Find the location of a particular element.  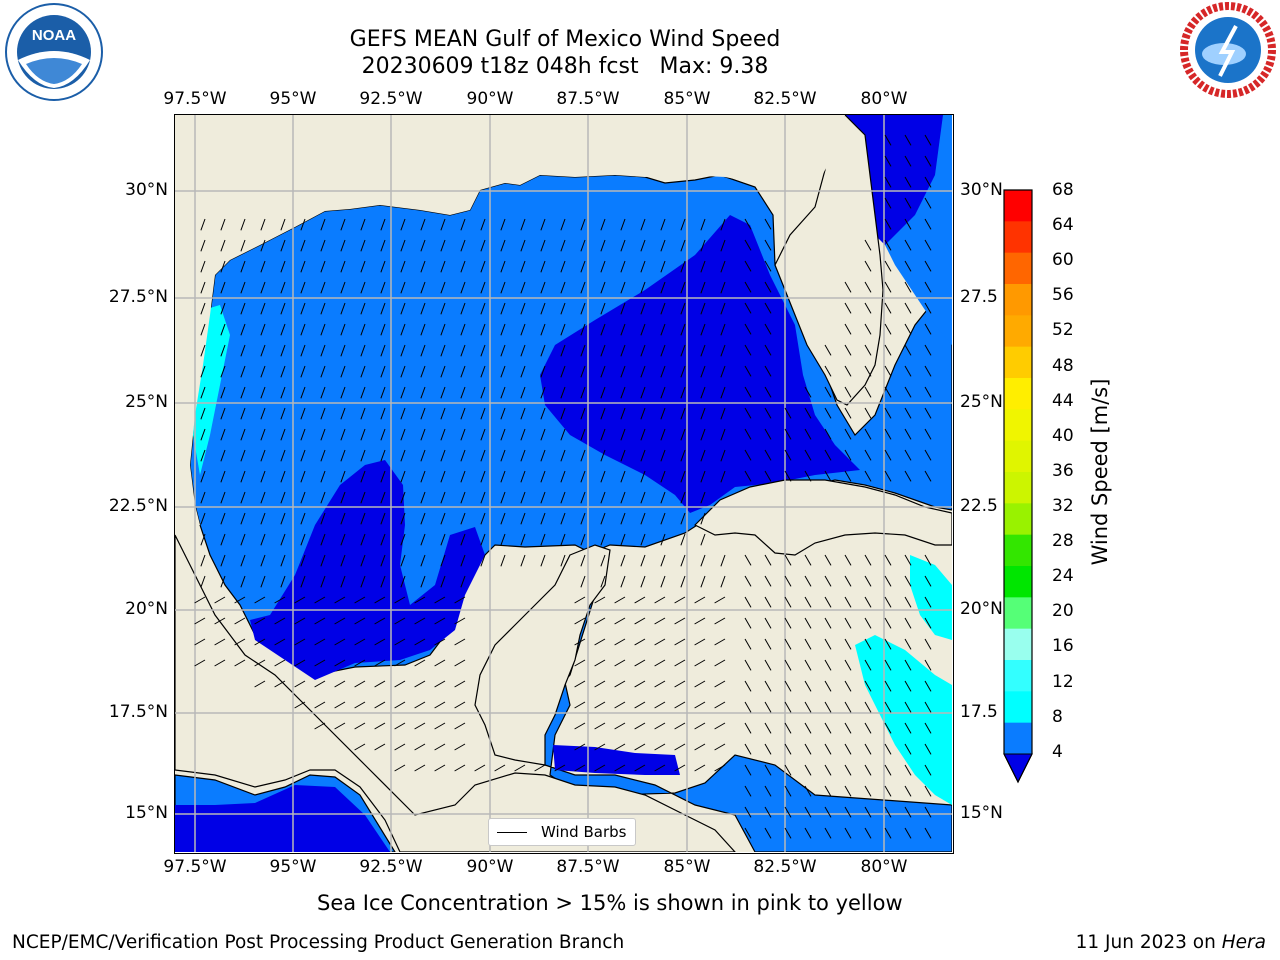

lat-tick-left: 17.5°N is located at coordinates (138, 712).